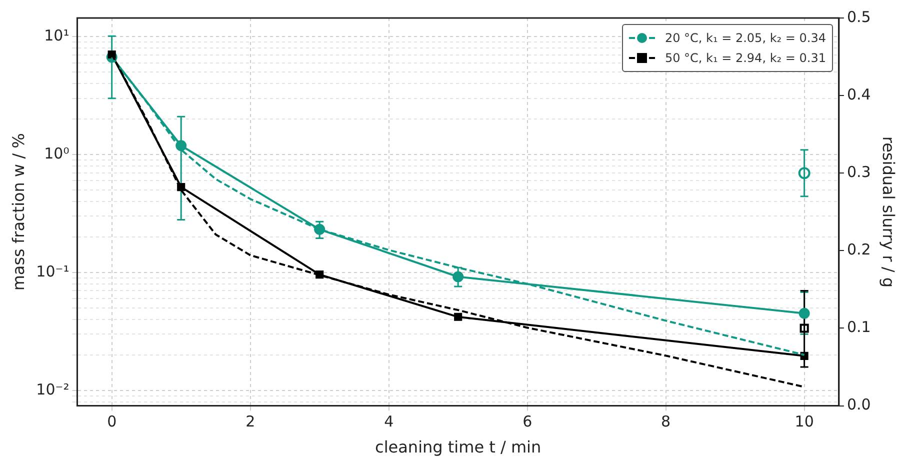  Describe the element at coordinates (858, 17) in the screenshot. I see `y2-tick-label: 0.5` at that location.